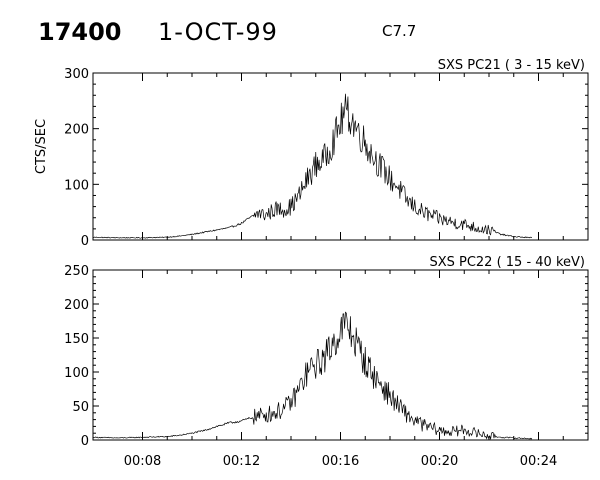 Image resolution: width=600 pixels, height=480 pixels. What do you see at coordinates (76, 271) in the screenshot?
I see `y-tick-label: 250` at bounding box center [76, 271].